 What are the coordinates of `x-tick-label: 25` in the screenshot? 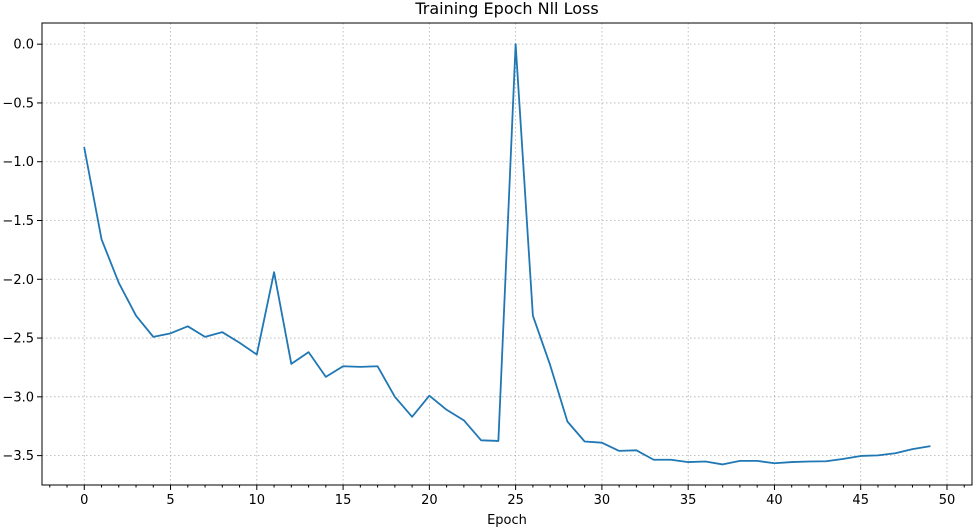 It's located at (515, 500).